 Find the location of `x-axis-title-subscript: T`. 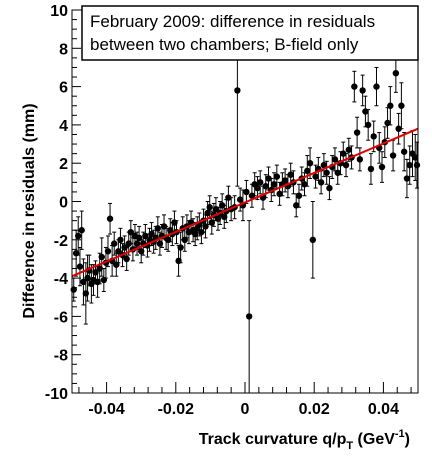

x-axis-title-subscript: T is located at coordinates (349, 446).